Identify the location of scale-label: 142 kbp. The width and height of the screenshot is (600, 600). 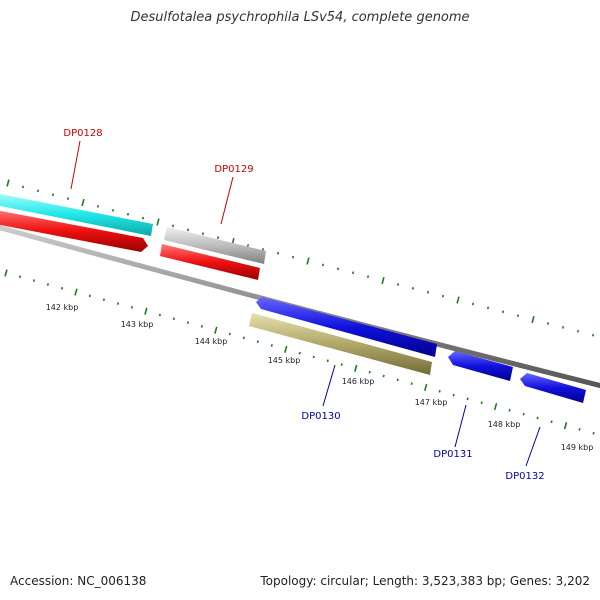
(62, 307).